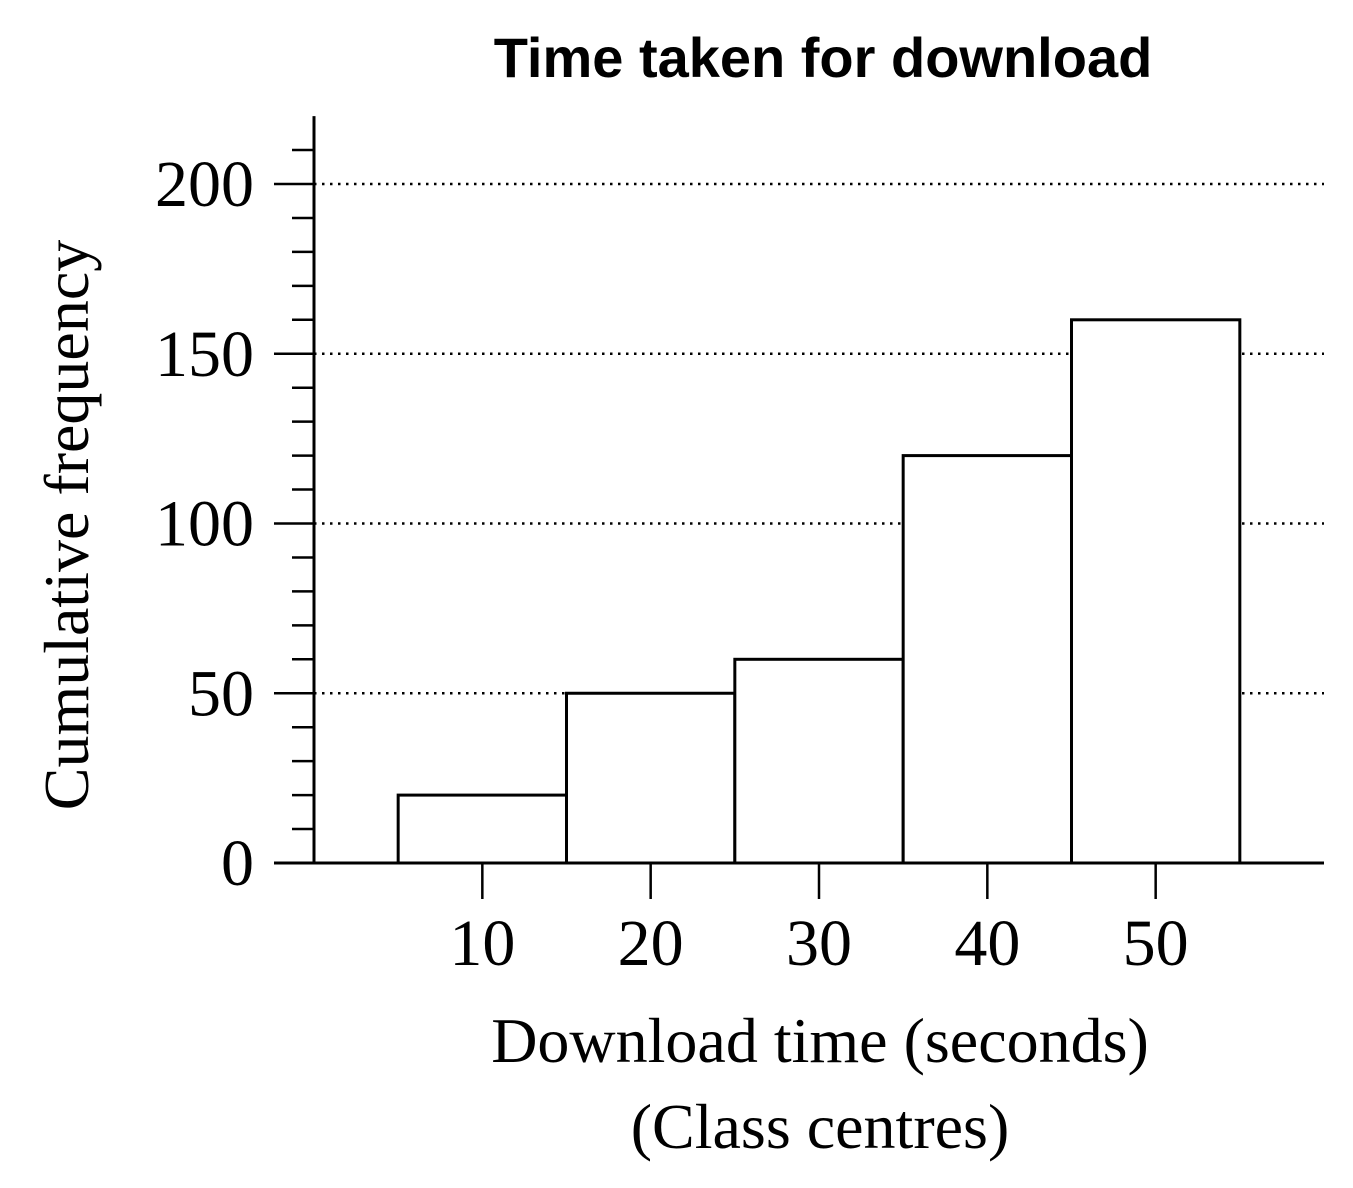 Image resolution: width=1353 pixels, height=1188 pixels. What do you see at coordinates (987, 943) in the screenshot?
I see `x-tick-label-40: 40` at bounding box center [987, 943].